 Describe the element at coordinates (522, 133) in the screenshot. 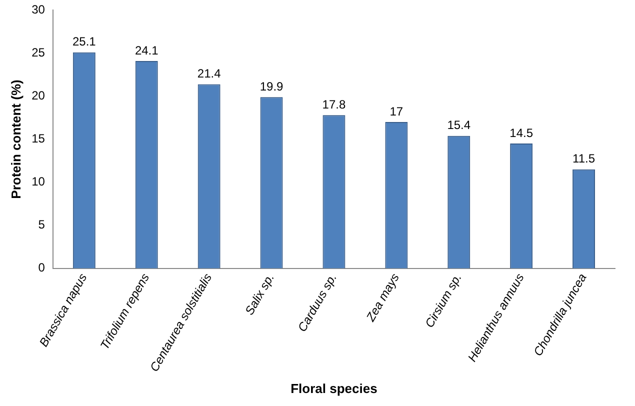

I see `data-label: 14.5` at that location.